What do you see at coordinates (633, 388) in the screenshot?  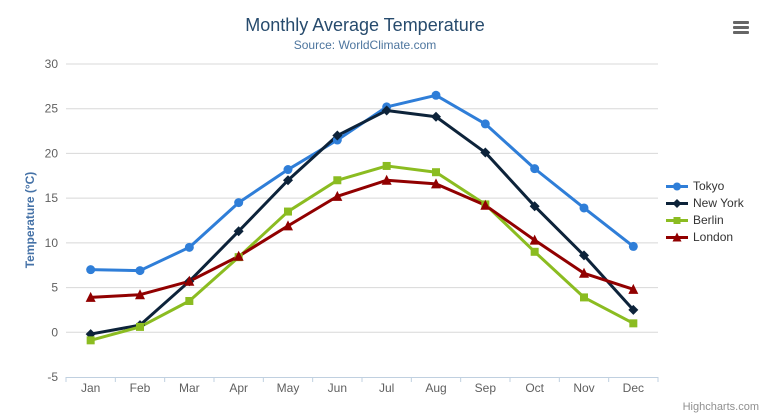 I see `x-tick-label: Dec` at bounding box center [633, 388].